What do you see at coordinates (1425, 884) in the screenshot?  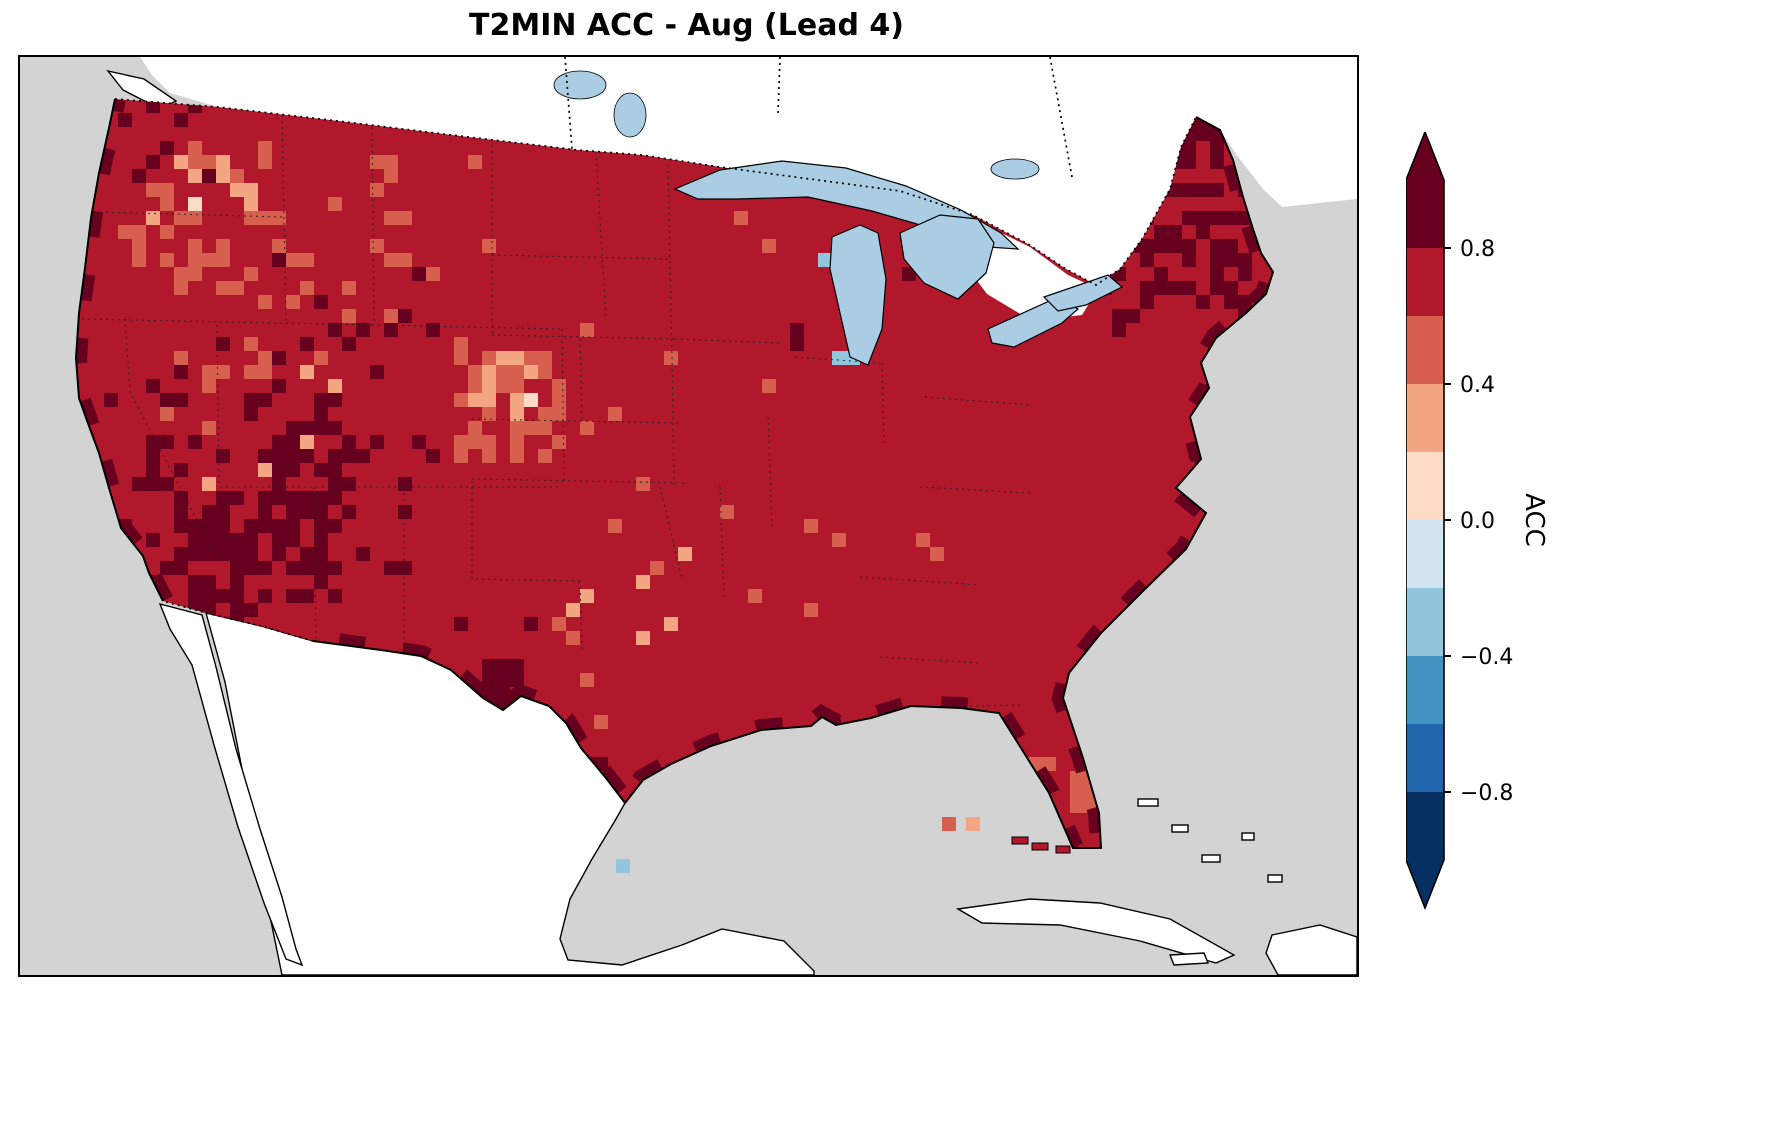 I see `colorbar-extend-under` at bounding box center [1425, 884].